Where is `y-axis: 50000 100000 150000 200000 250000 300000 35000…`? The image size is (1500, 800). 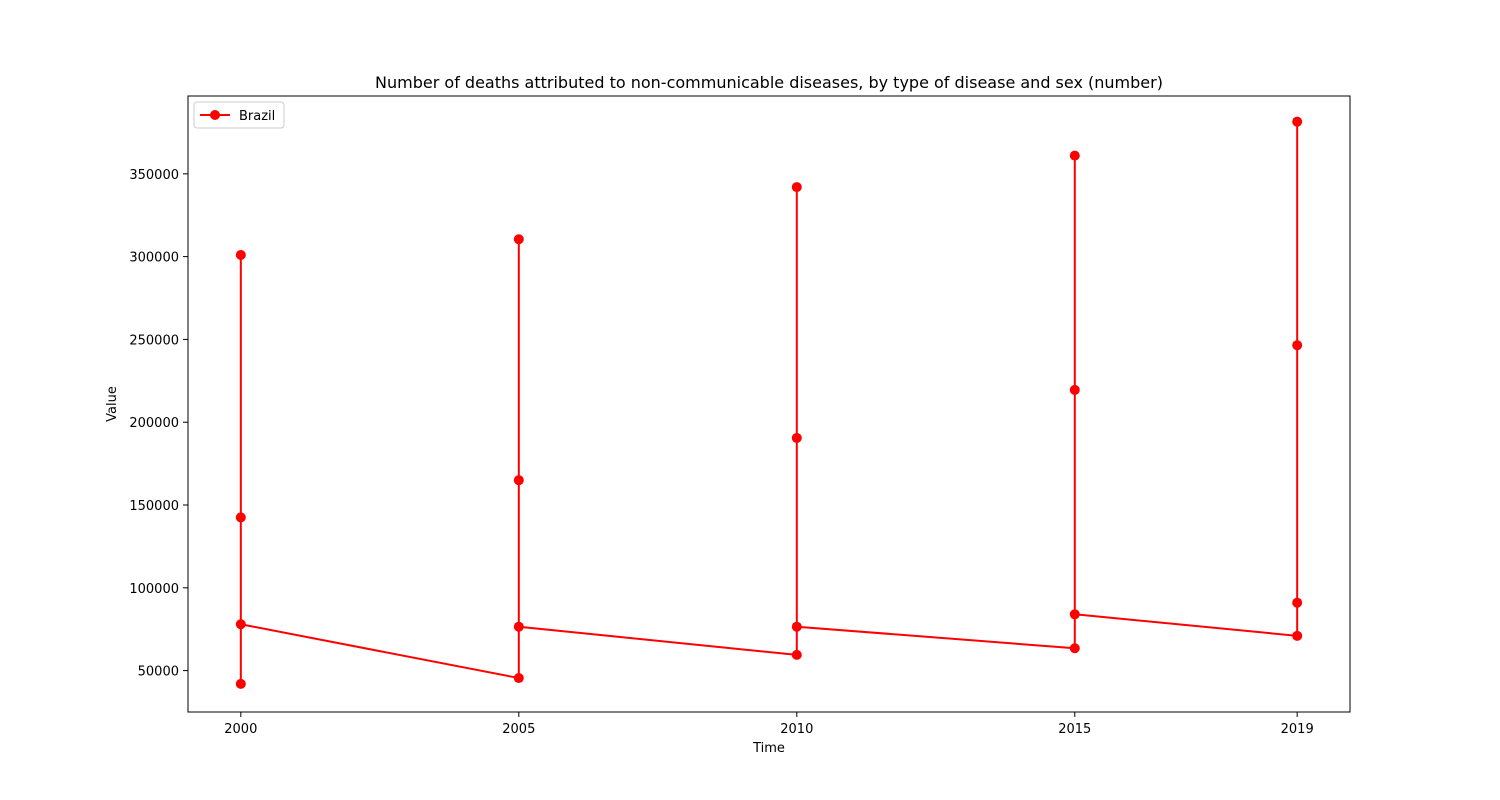 y-axis: 50000 100000 150000 200000 250000 300000 35000… is located at coordinates (158, 424).